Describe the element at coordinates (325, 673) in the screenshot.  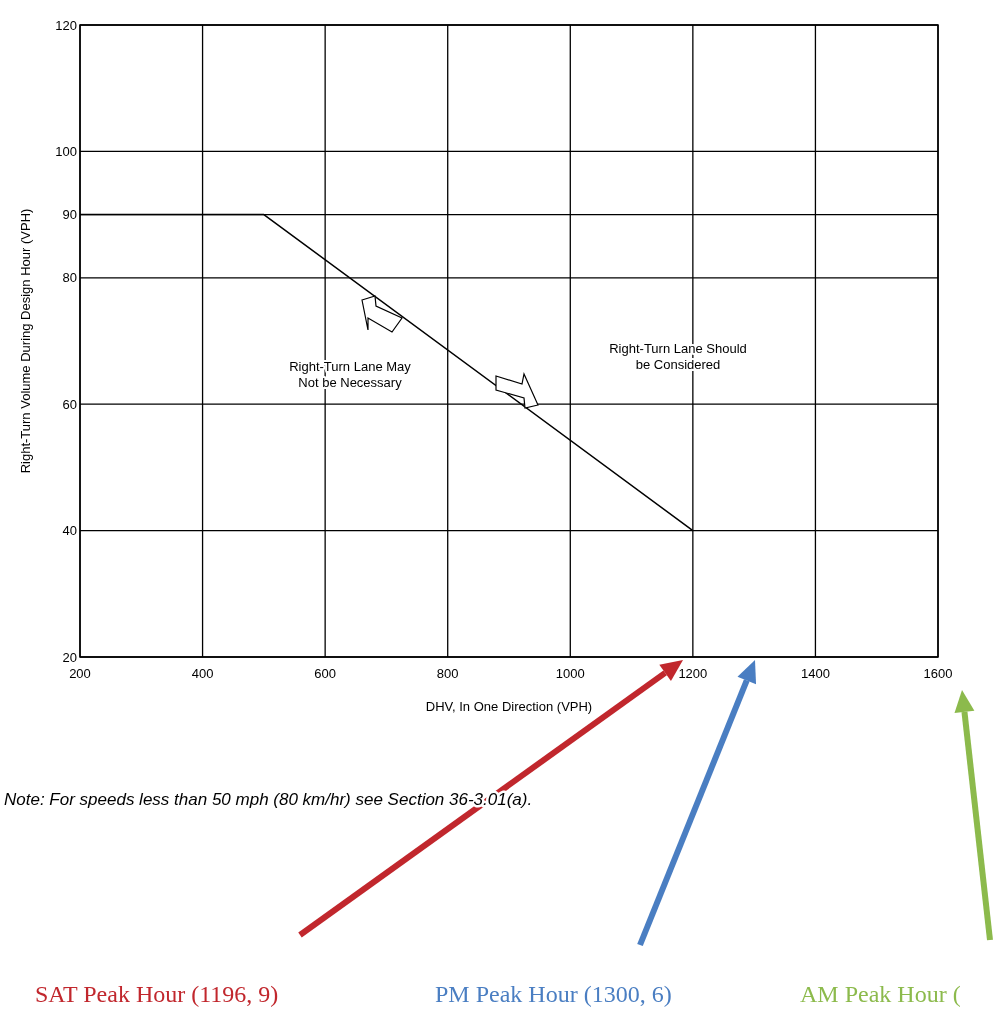
I see `x-tick-label: 600` at that location.